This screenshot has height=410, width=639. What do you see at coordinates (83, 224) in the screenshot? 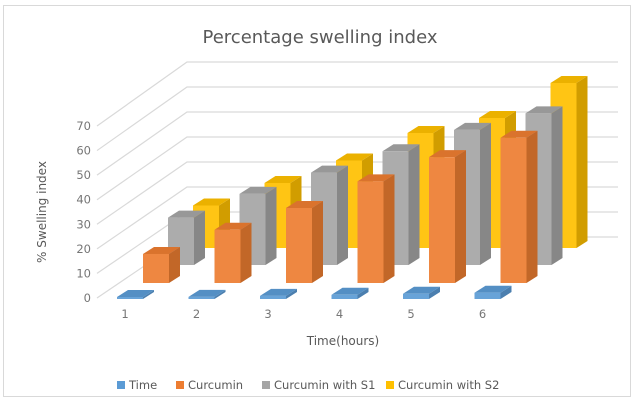
I see `y-tick-label: 30` at bounding box center [83, 224].